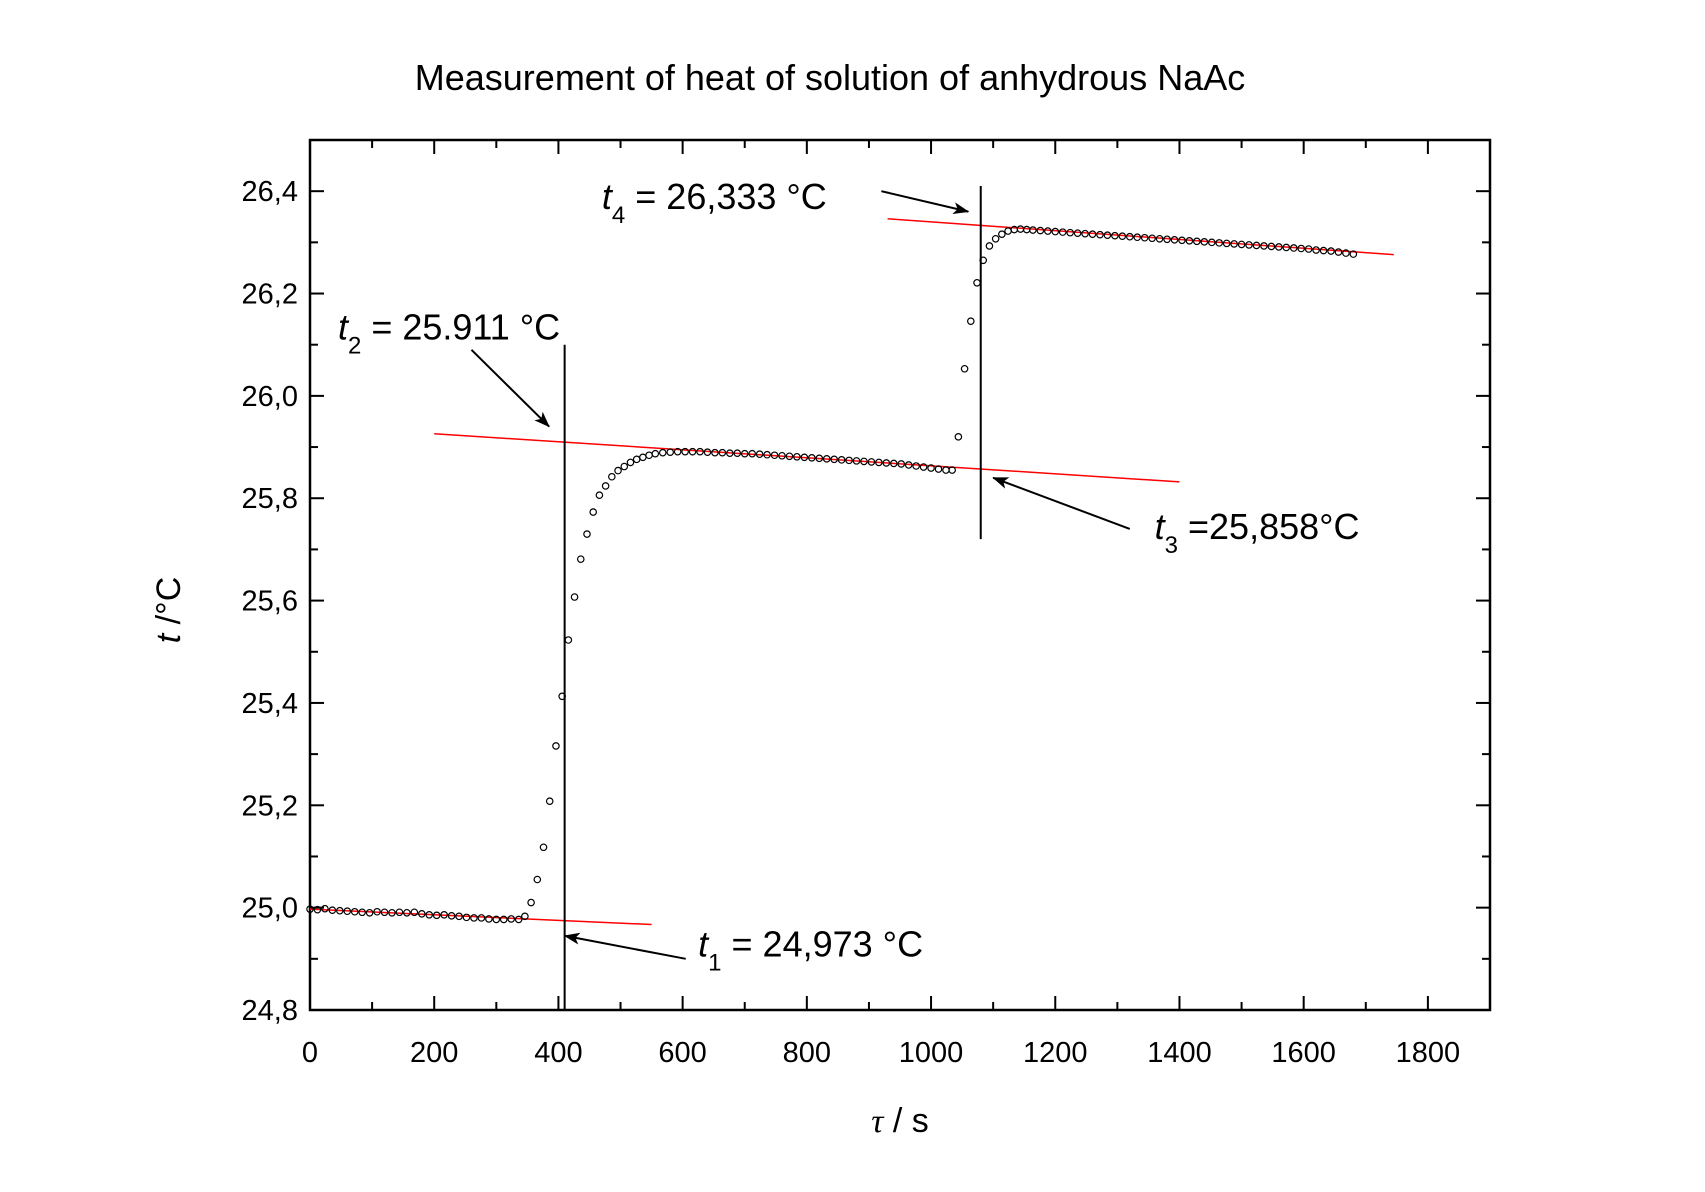 This screenshot has width=1705, height=1192. Describe the element at coordinates (270, 704) in the screenshot. I see `y-tick-label: 25,4` at that location.